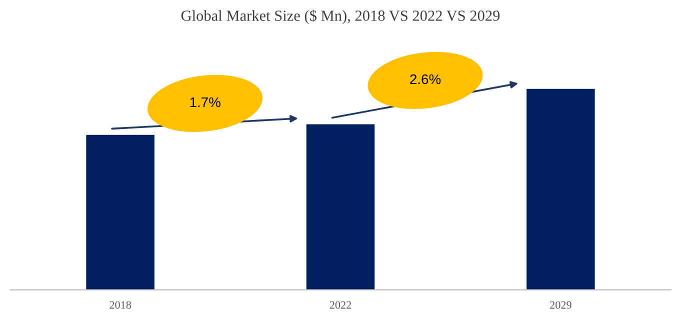  What do you see at coordinates (340, 305) in the screenshot?
I see `x-tick-label: 2022` at bounding box center [340, 305].